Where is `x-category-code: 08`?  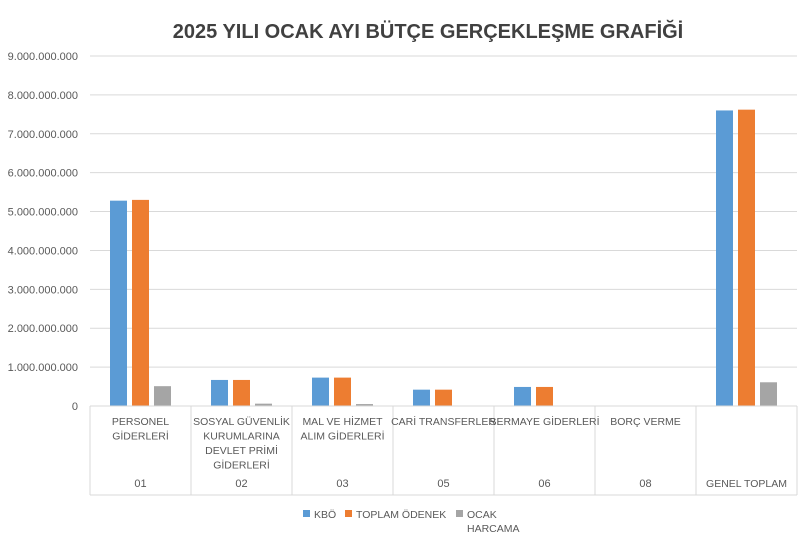
x-category-code: 08 is located at coordinates (645, 484).